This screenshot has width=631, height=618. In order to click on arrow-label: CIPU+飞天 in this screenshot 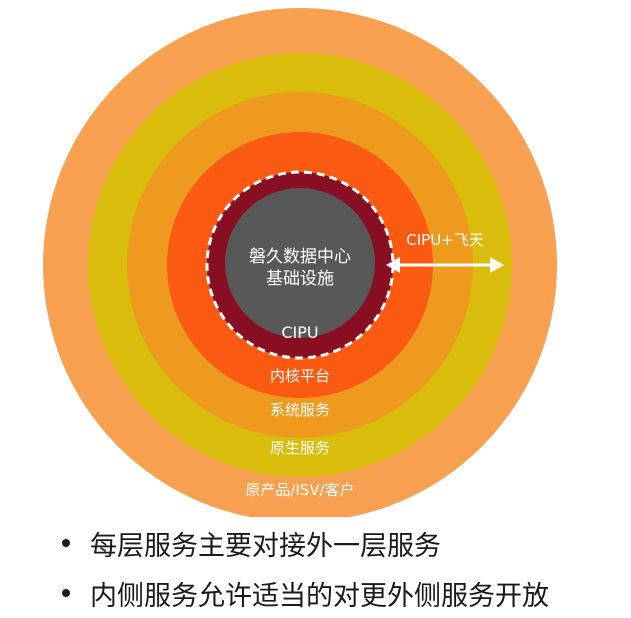, I will do `click(445, 240)`.